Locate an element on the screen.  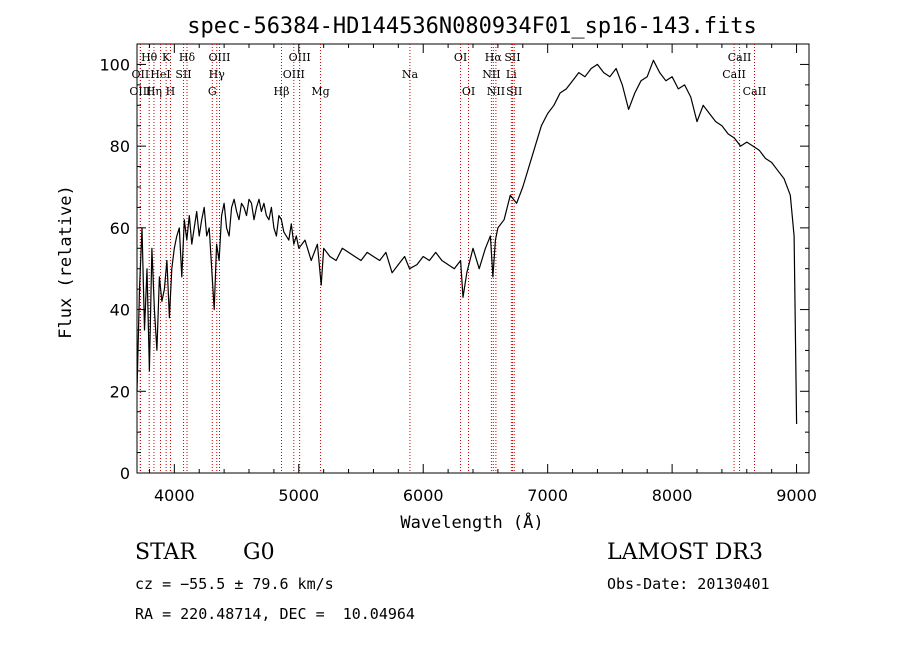
x-tick-label: 8000 is located at coordinates (672, 495).